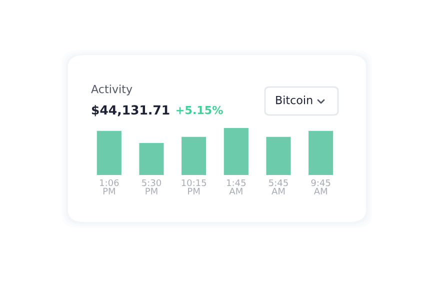  I want to click on x-tick-label: 9:45 AM, so click(320, 186).